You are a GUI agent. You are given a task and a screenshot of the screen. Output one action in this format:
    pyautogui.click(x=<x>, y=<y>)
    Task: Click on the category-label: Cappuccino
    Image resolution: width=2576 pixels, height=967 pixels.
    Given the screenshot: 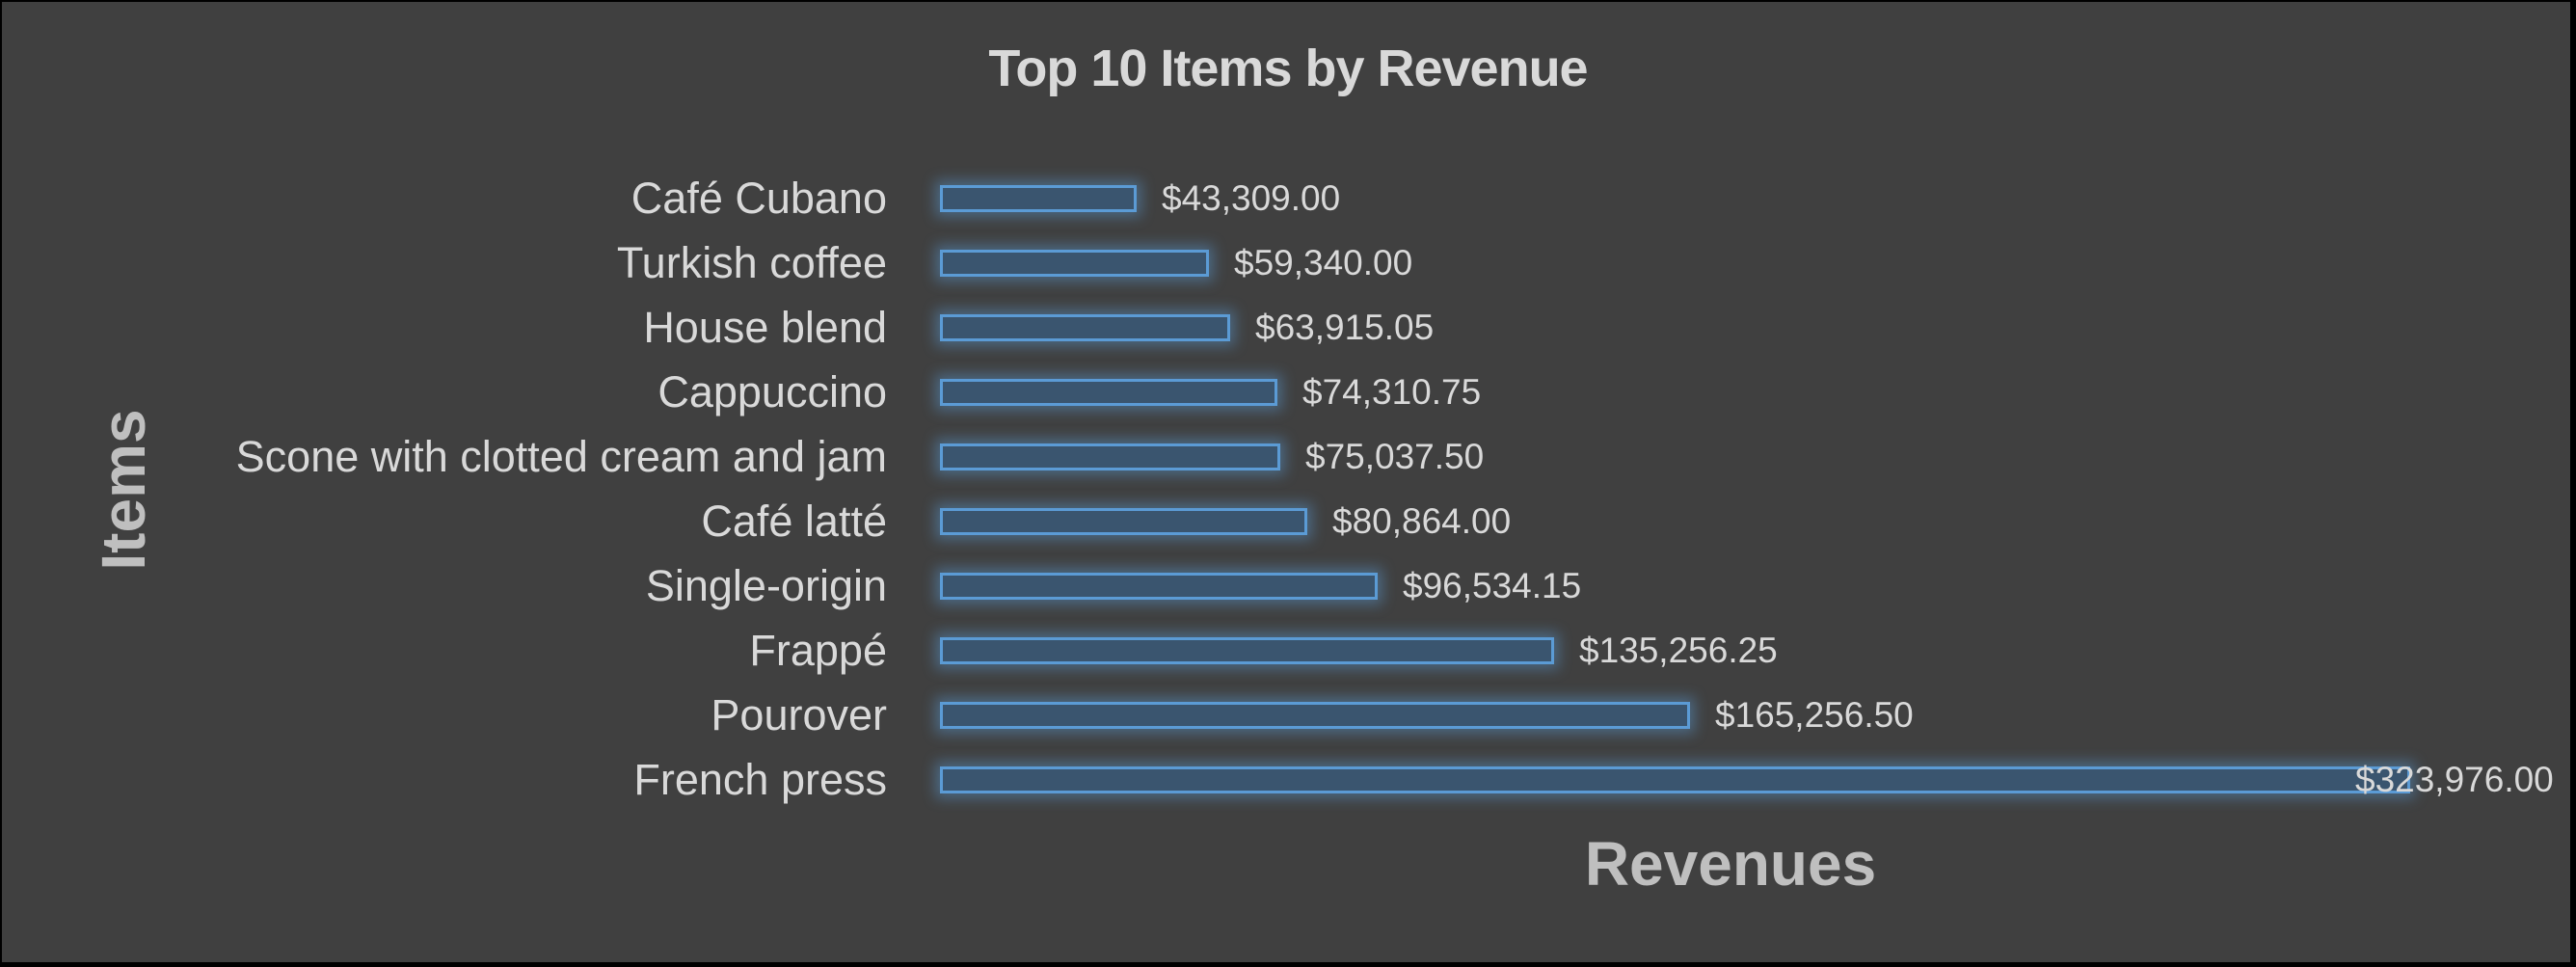 What is the action you would take?
    pyautogui.click(x=772, y=391)
    